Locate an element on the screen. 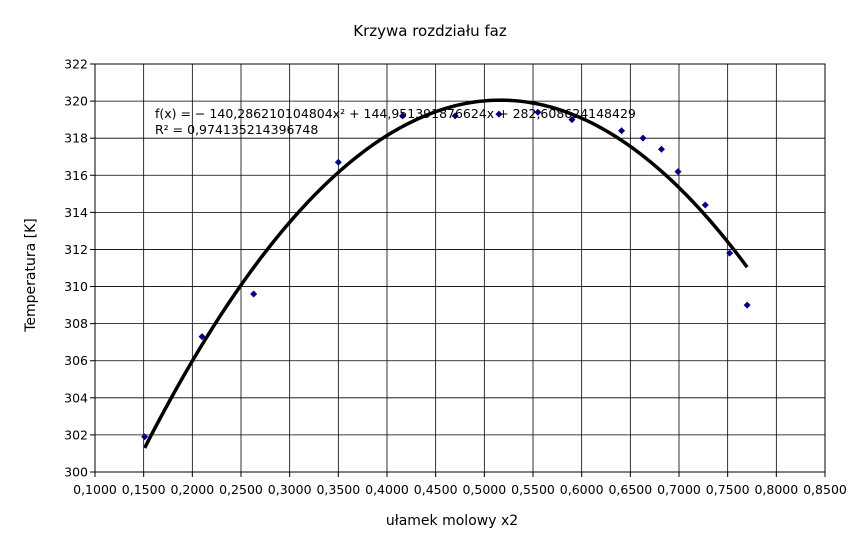  y-tick-label: 302 is located at coordinates (76, 434).